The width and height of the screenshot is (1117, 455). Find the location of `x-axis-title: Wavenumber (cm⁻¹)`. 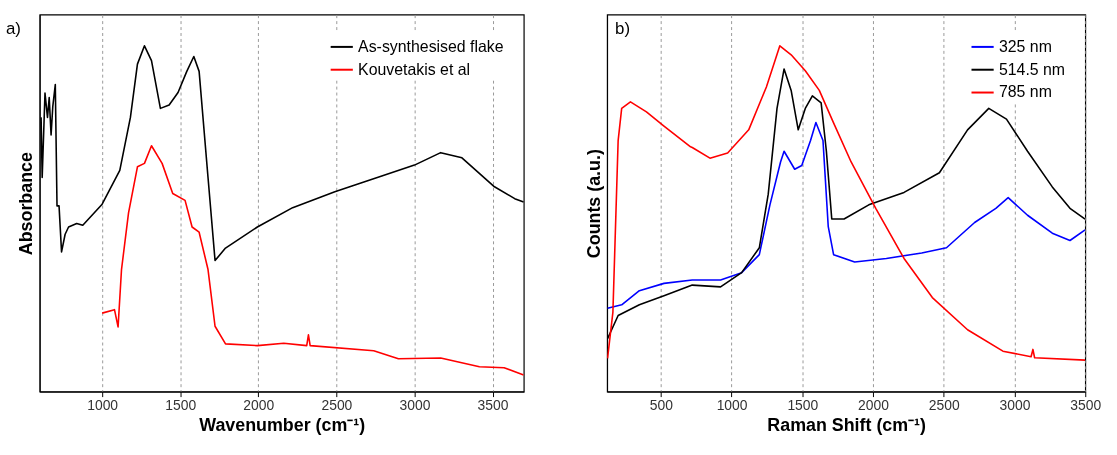

x-axis-title: Wavenumber (cm⁻¹) is located at coordinates (282, 424).